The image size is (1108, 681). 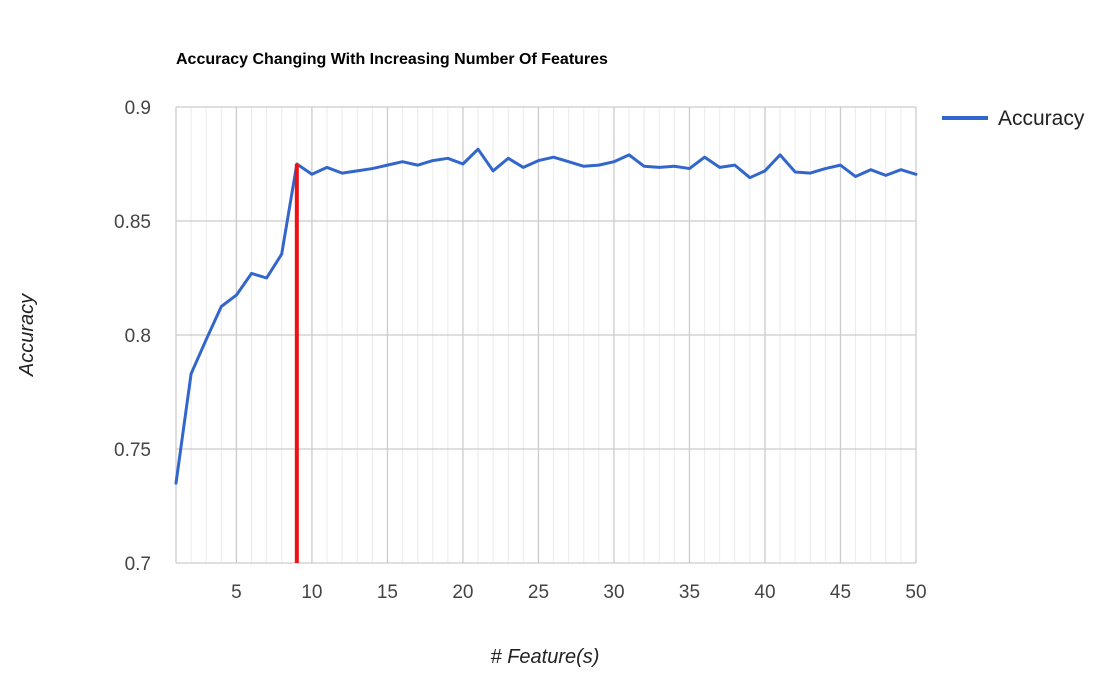 I want to click on legend-label-accuracy: Accuracy, so click(x=1041, y=118).